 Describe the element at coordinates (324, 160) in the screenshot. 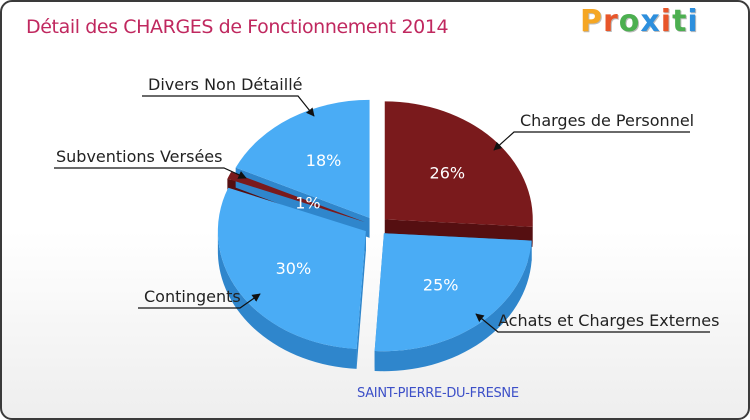

I see `slice-percent-label: 18%` at that location.